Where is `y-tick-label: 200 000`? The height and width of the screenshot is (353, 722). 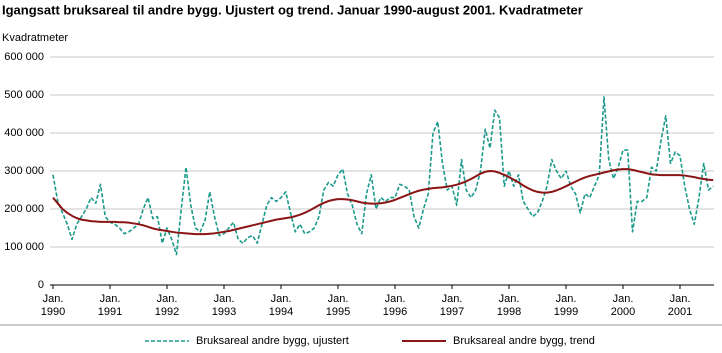
y-tick-label: 200 000 is located at coordinates (24, 209).